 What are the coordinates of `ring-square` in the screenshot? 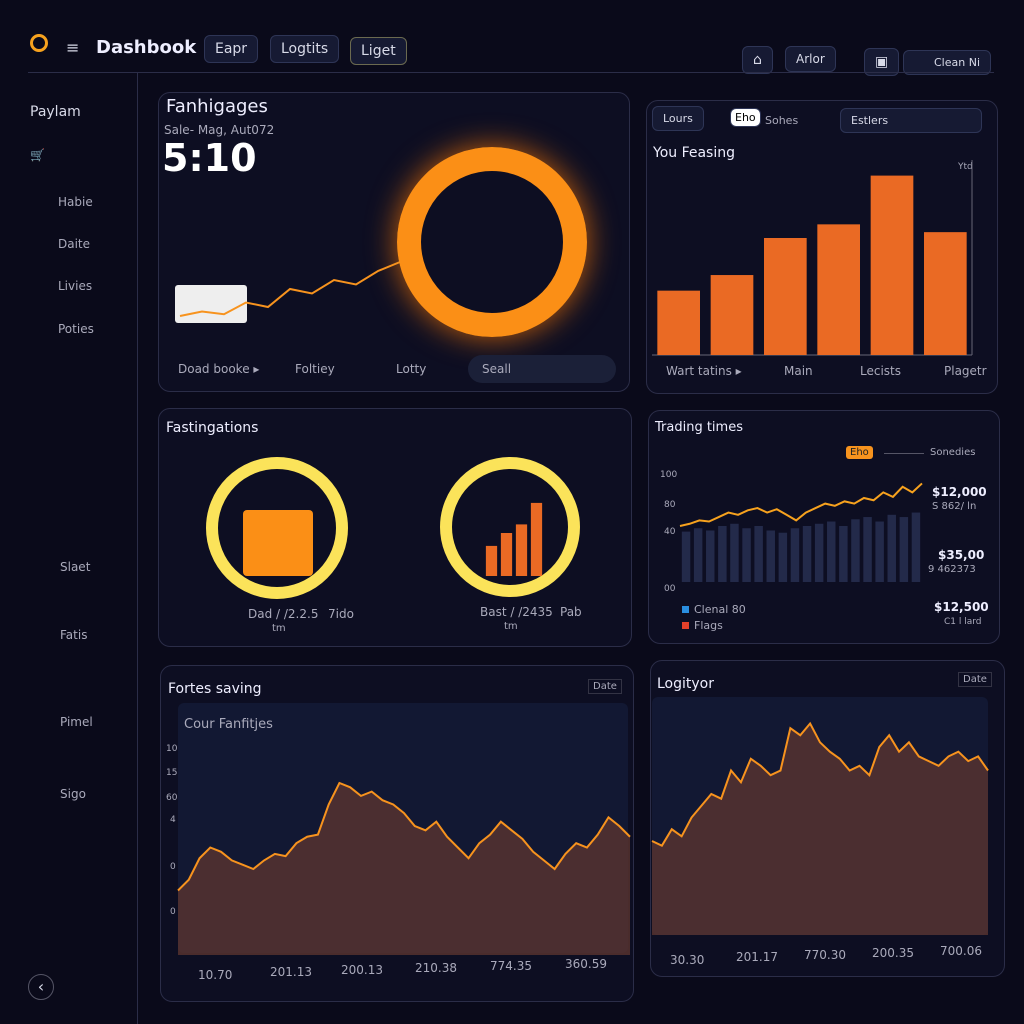 It's located at (278, 543).